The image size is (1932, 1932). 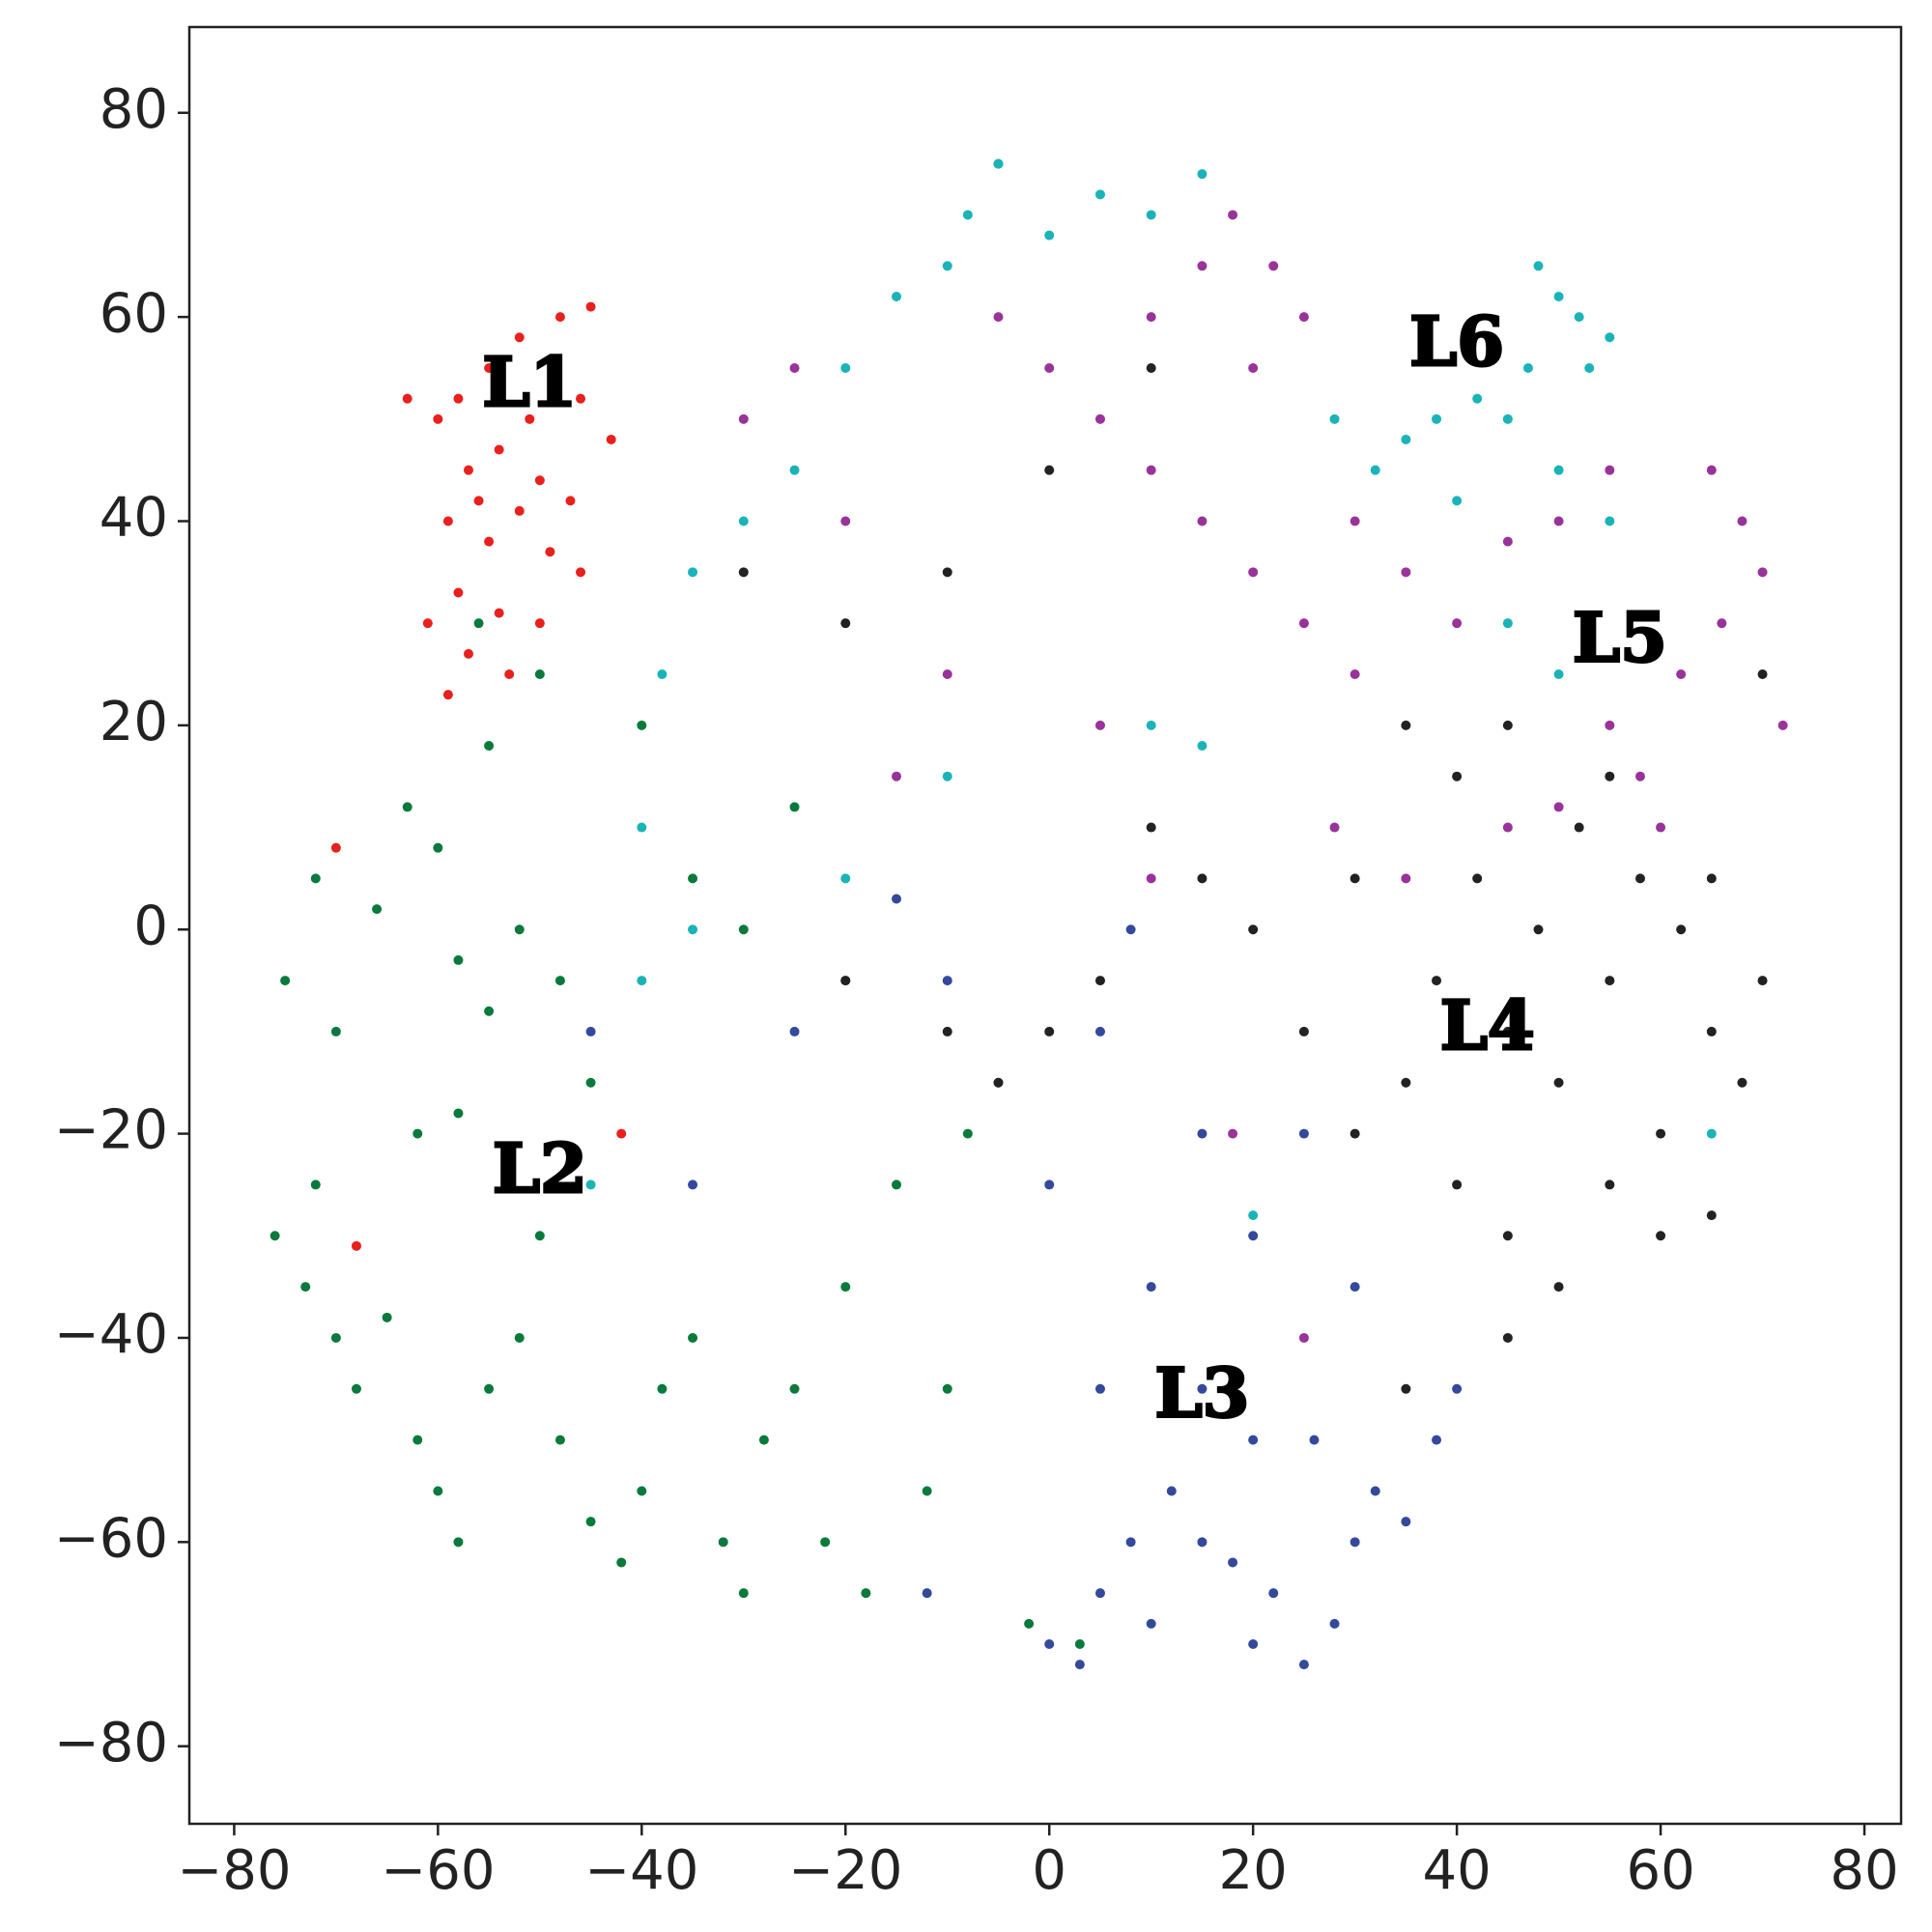 What do you see at coordinates (529, 382) in the screenshot?
I see `annotation: L1` at bounding box center [529, 382].